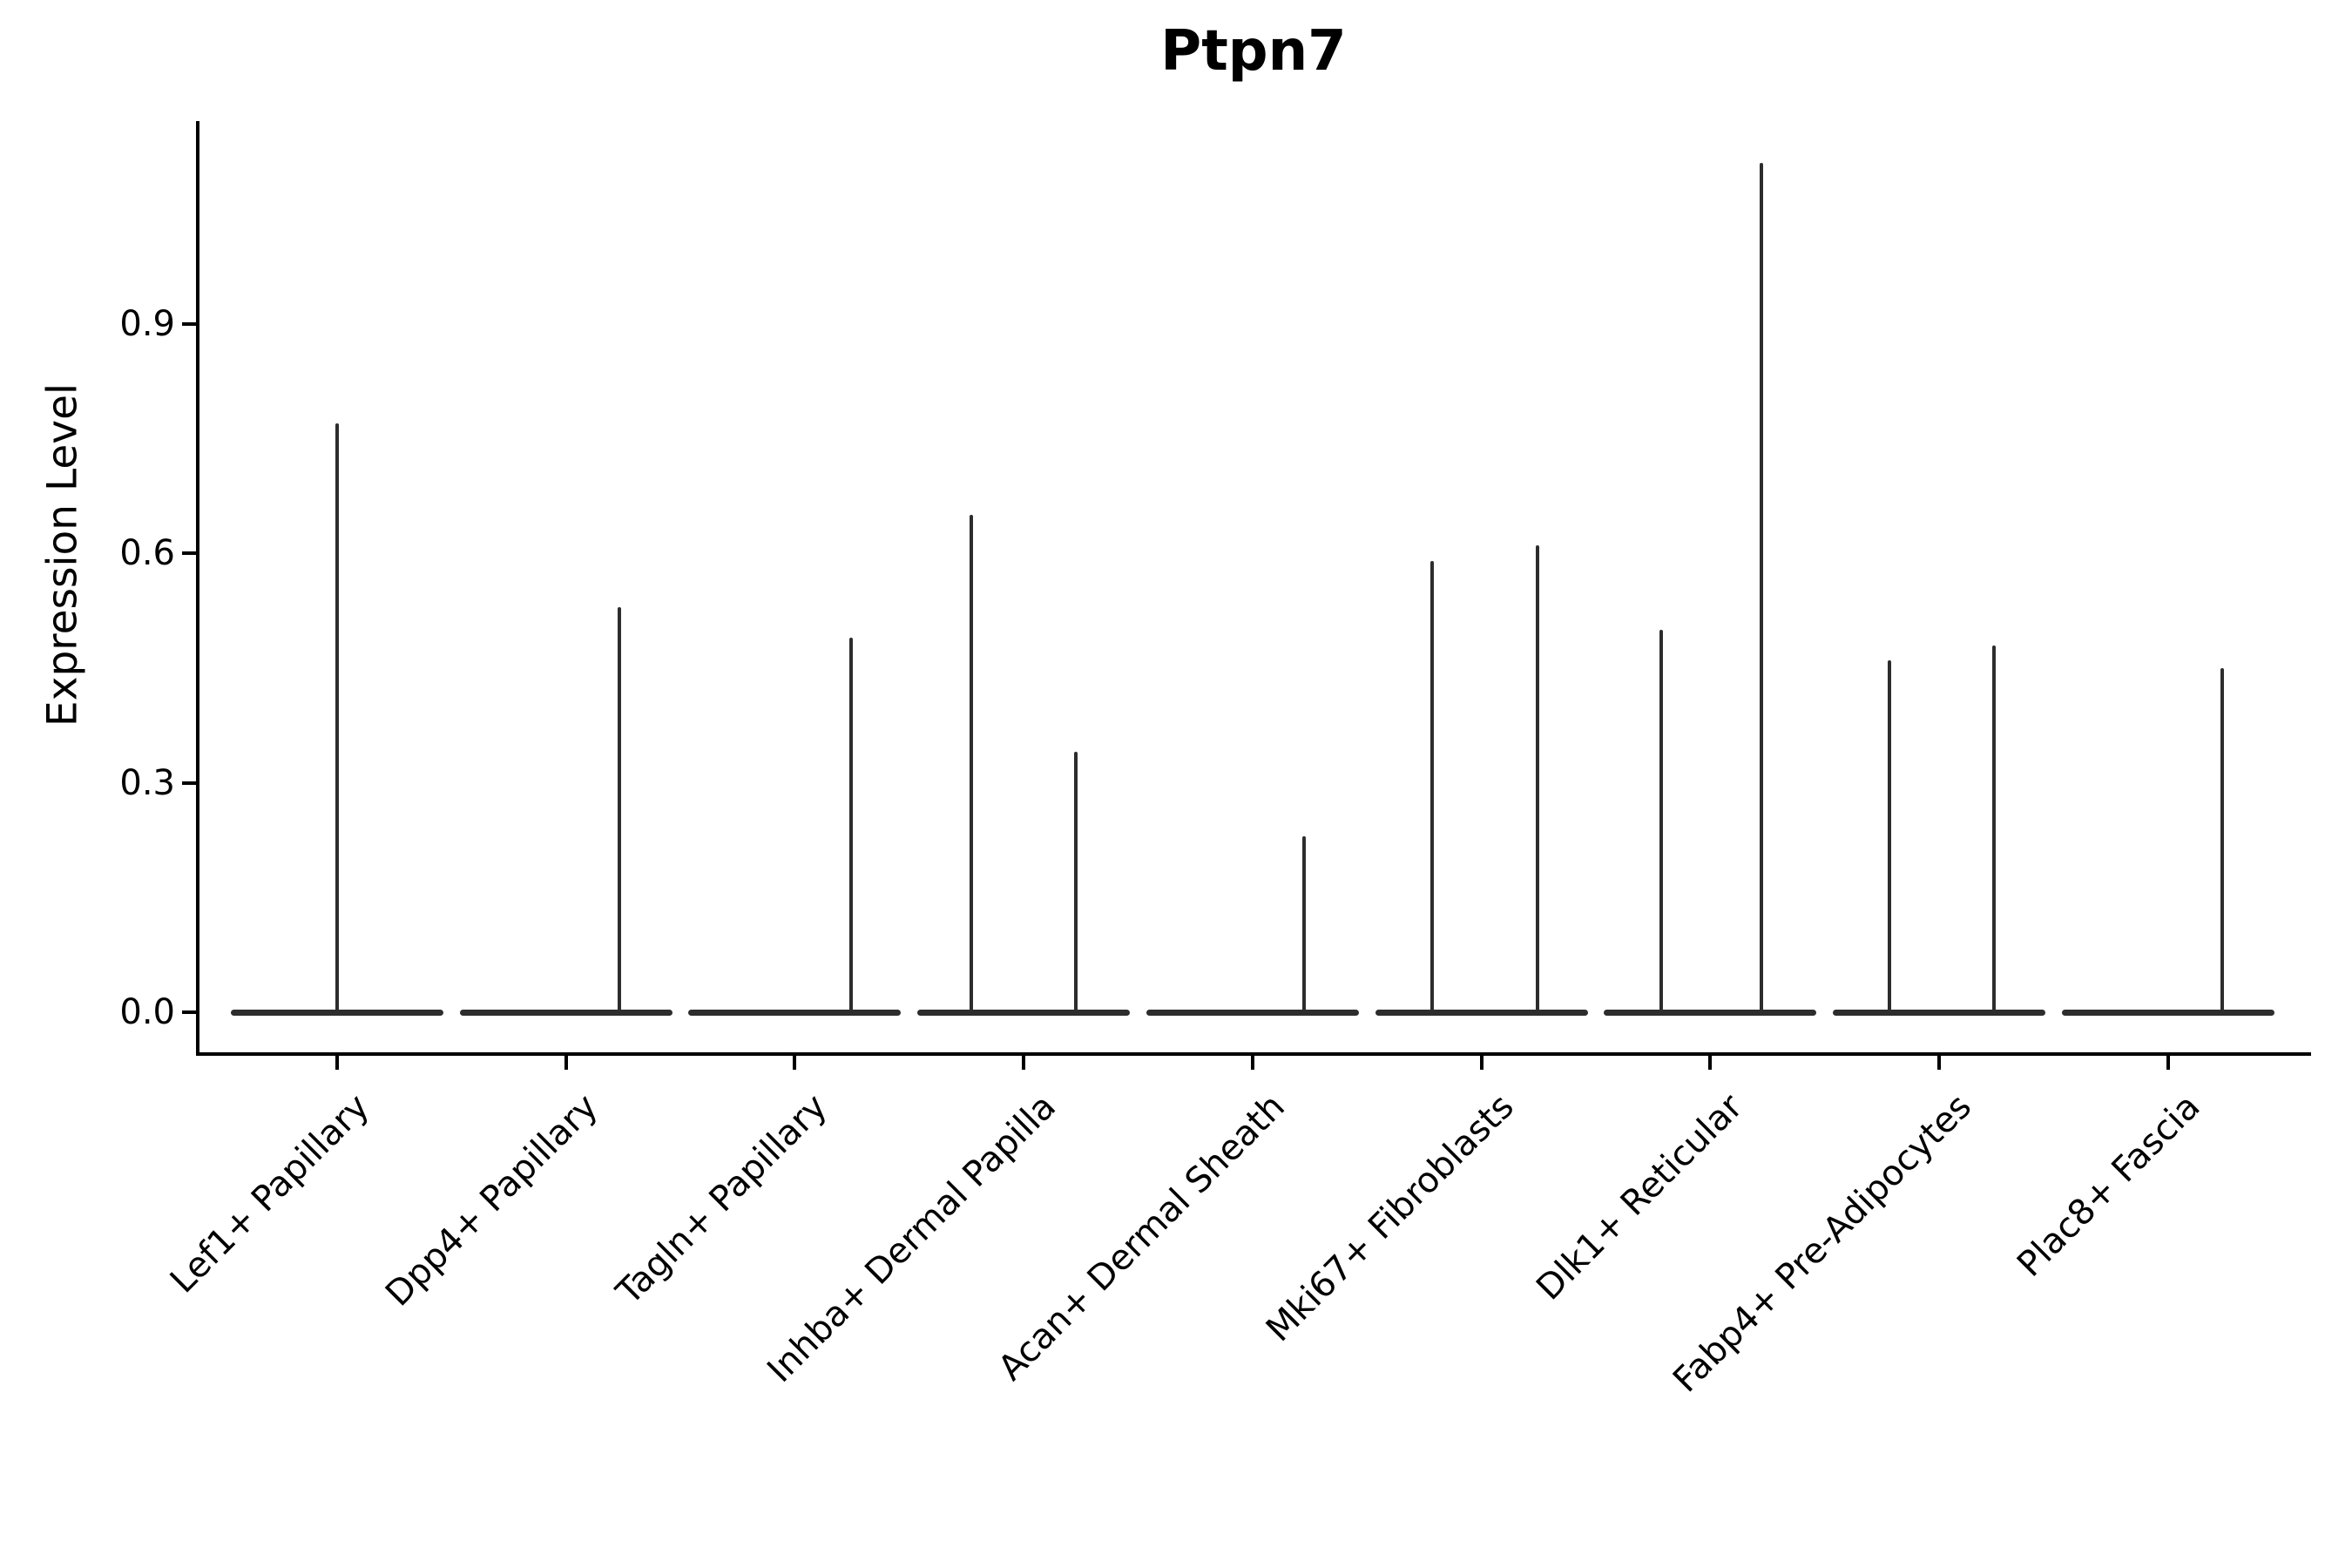  What do you see at coordinates (147, 324) in the screenshot?
I see `y-tick-label: 0.9` at bounding box center [147, 324].